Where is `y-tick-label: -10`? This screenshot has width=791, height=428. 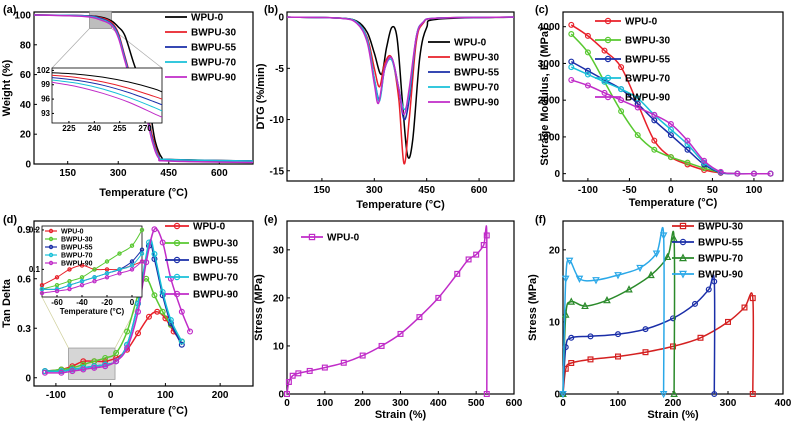 y-tick-label: -10 is located at coordinates (277, 120).